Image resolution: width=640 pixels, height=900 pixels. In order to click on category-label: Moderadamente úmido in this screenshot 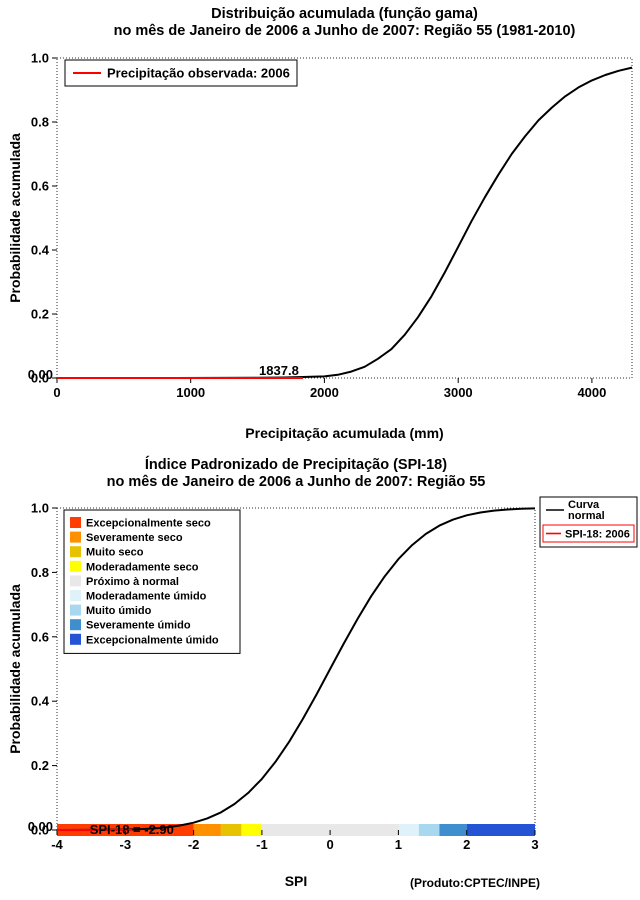, I will do `click(146, 597)`.